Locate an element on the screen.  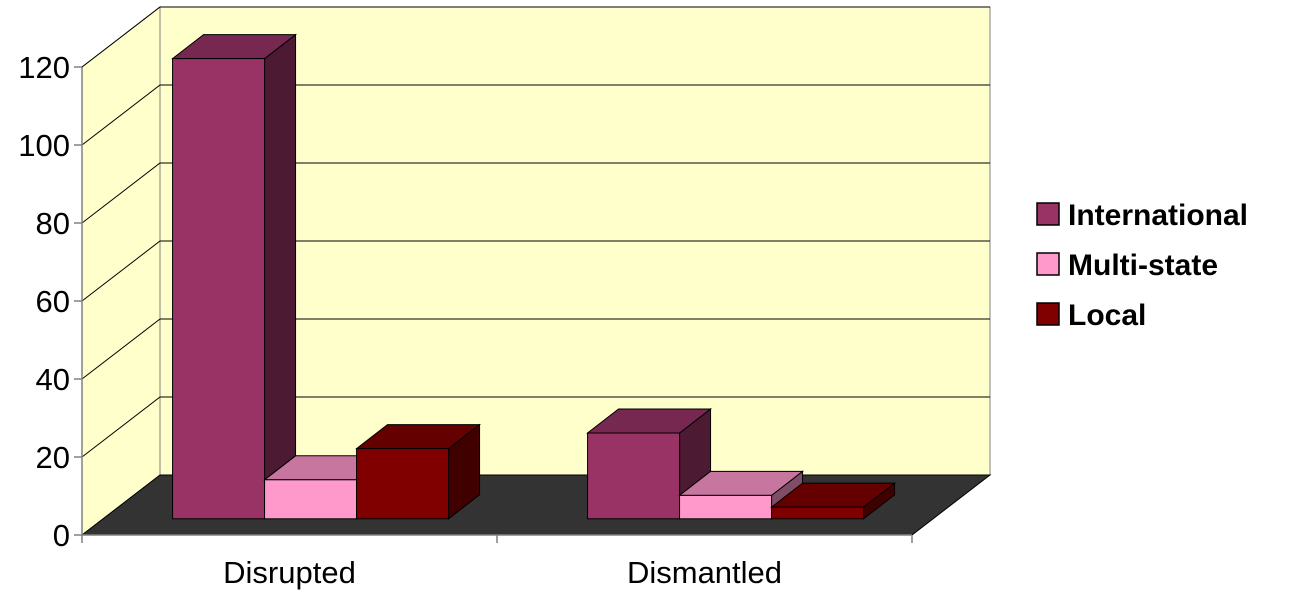
bar-local-disrupted is located at coordinates (418, 471).